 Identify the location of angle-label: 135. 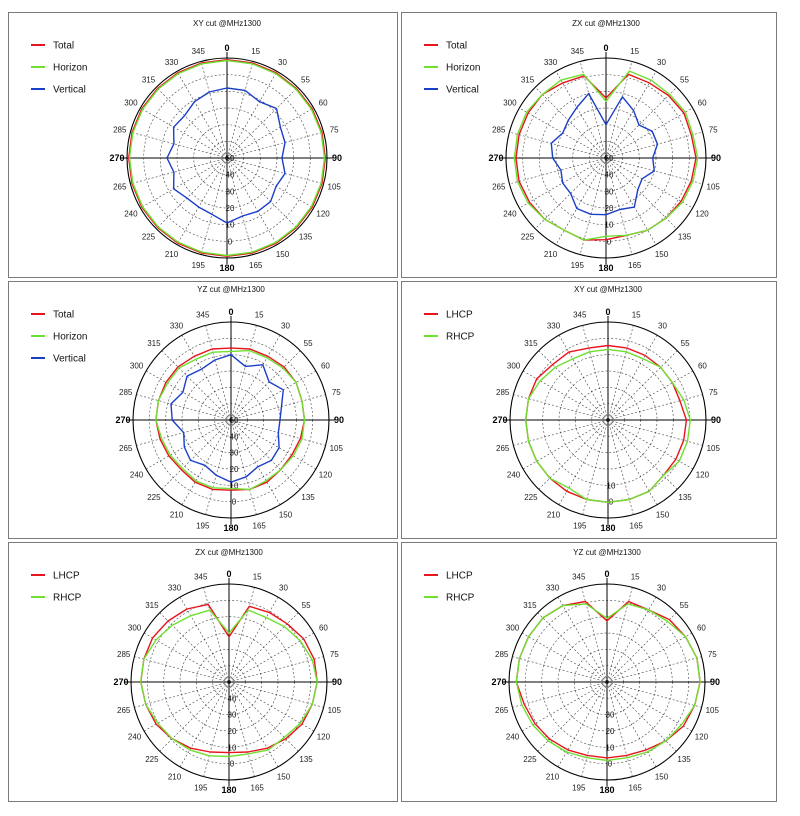
(685, 497).